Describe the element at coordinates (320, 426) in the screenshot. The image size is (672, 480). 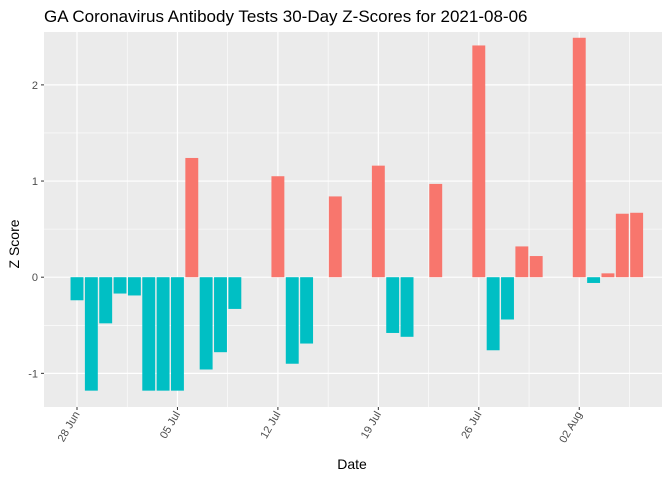
I see `x-axis: 28 Jun 05 Jul 12 Jul 19 Jul 26 Jul 02 Aug` at that location.